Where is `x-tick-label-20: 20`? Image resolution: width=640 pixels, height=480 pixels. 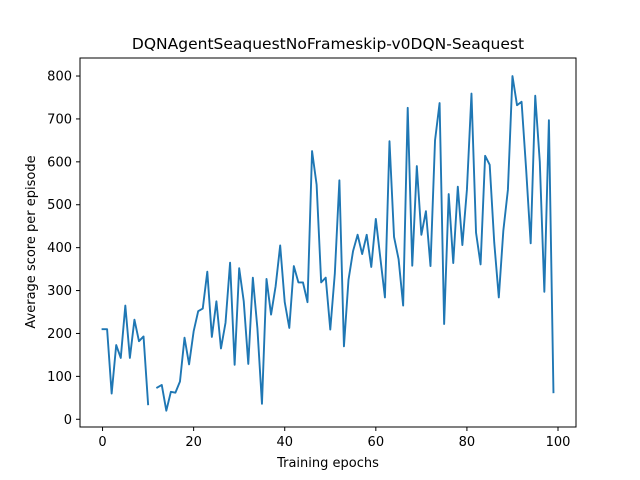
x-tick-label-20: 20 is located at coordinates (193, 442).